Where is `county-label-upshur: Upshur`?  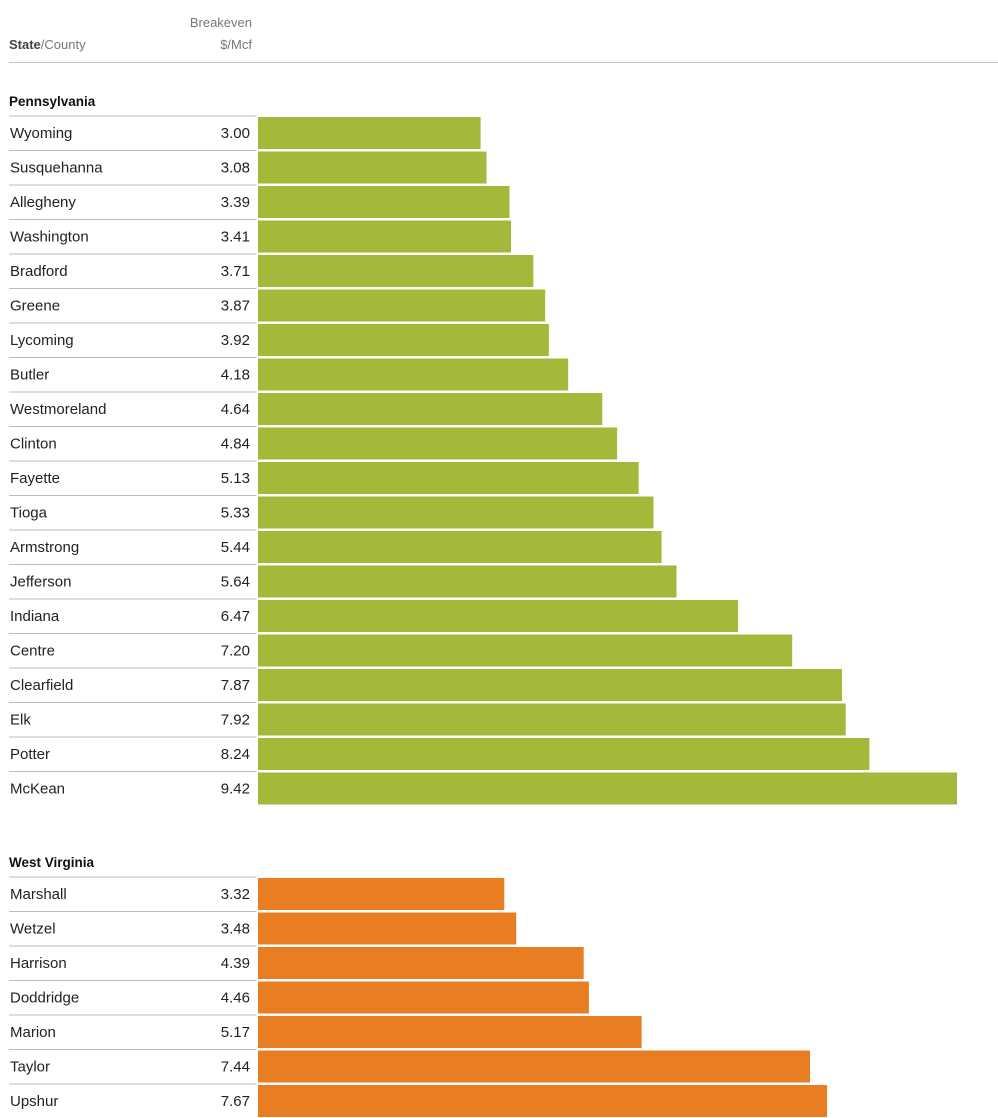
county-label-upshur: Upshur is located at coordinates (34, 1101).